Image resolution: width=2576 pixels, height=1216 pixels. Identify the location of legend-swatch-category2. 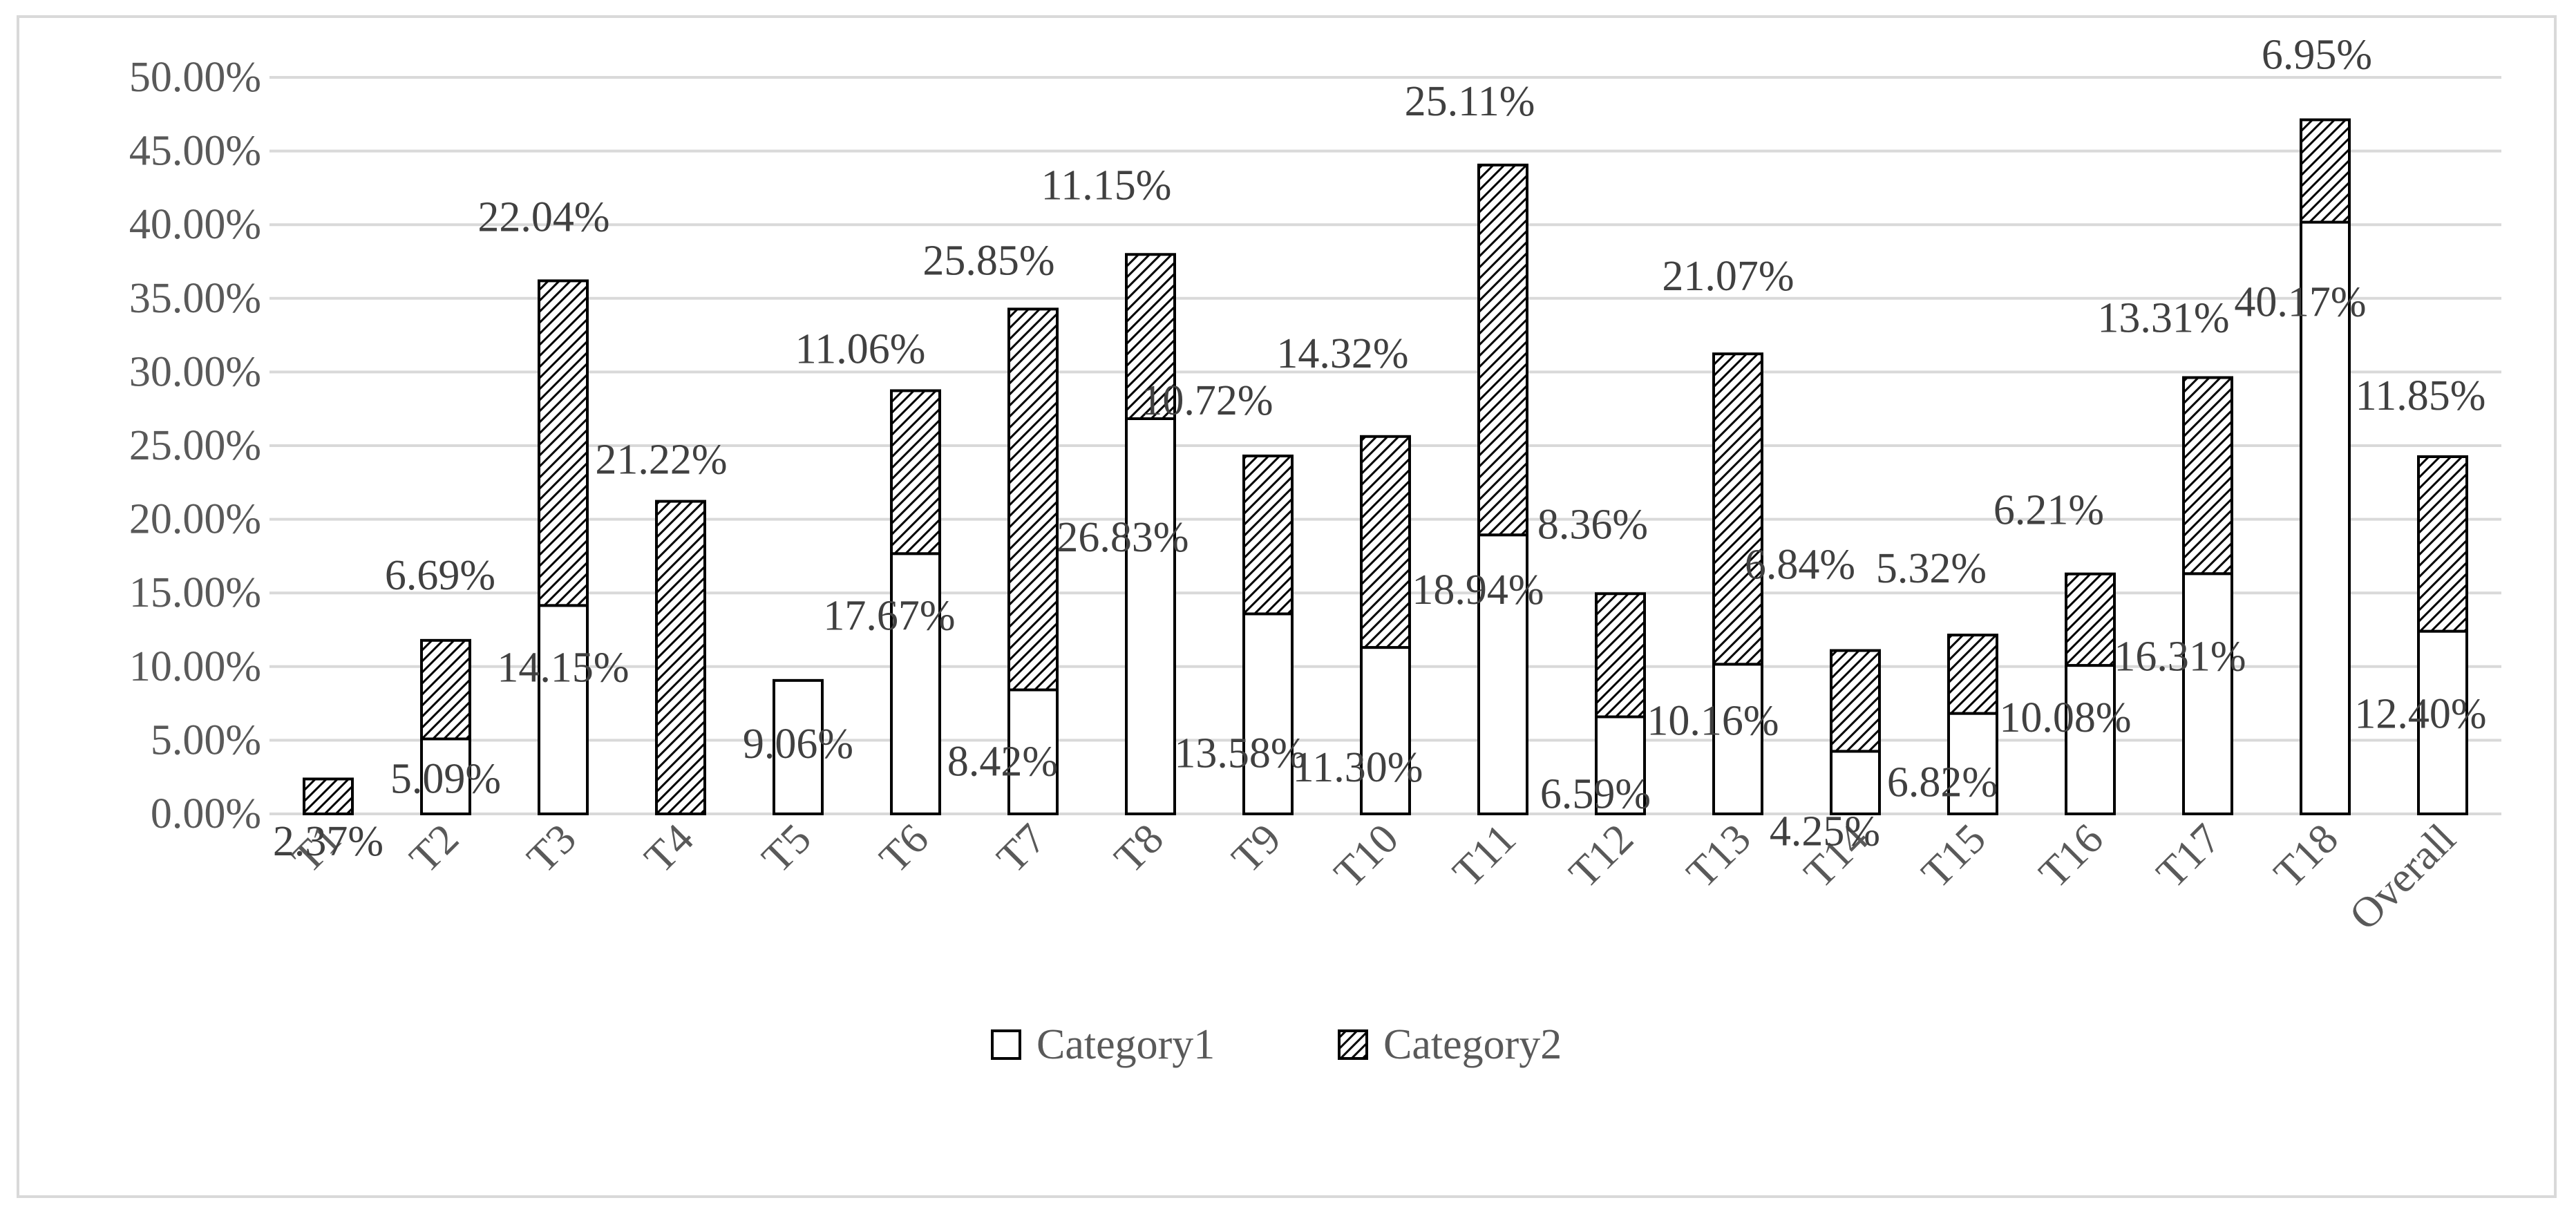
(1353, 1044).